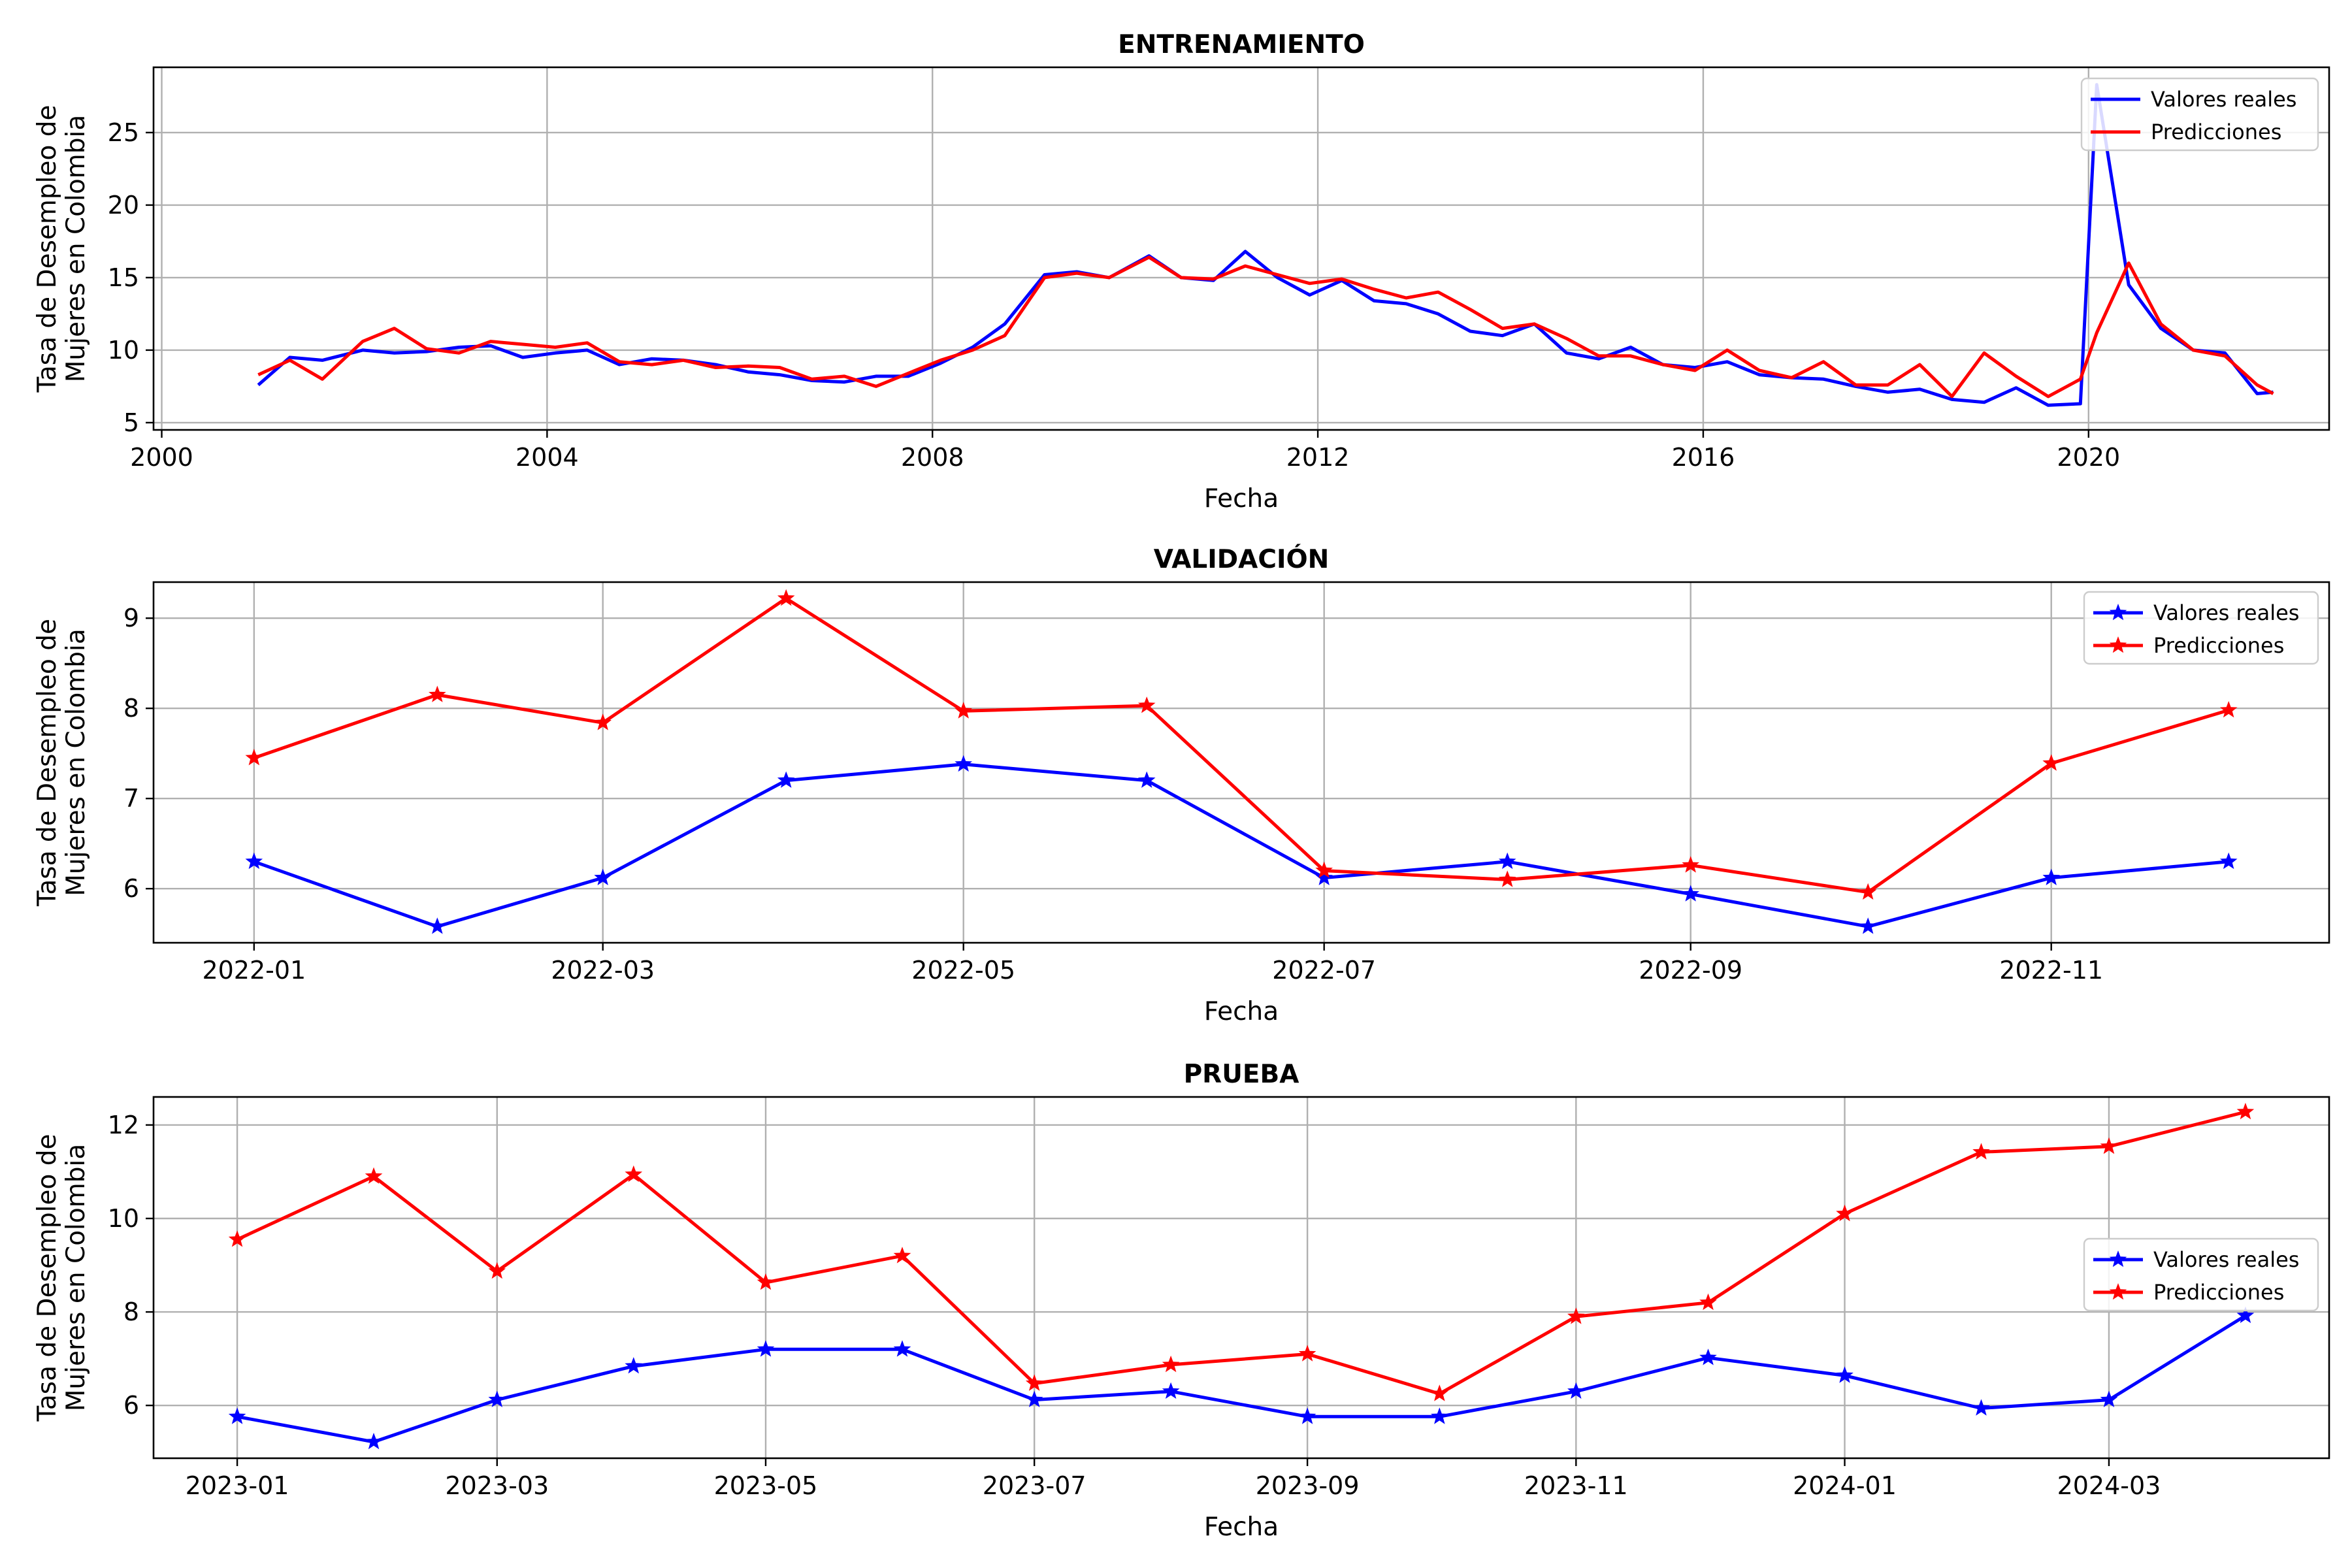  Describe the element at coordinates (1318, 457) in the screenshot. I see `x-tick-label: 2012` at that location.